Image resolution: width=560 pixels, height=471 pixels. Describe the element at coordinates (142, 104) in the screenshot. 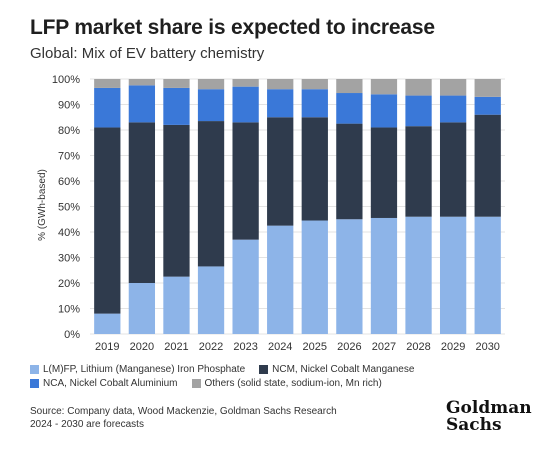

I see `bar-segment-nca-2020` at that location.